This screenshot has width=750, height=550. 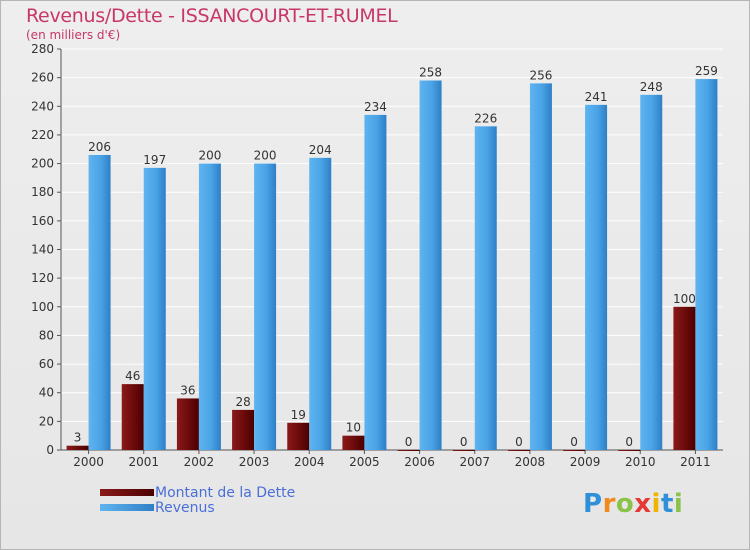 What do you see at coordinates (609, 504) in the screenshot?
I see `logo-letter: r` at bounding box center [609, 504].